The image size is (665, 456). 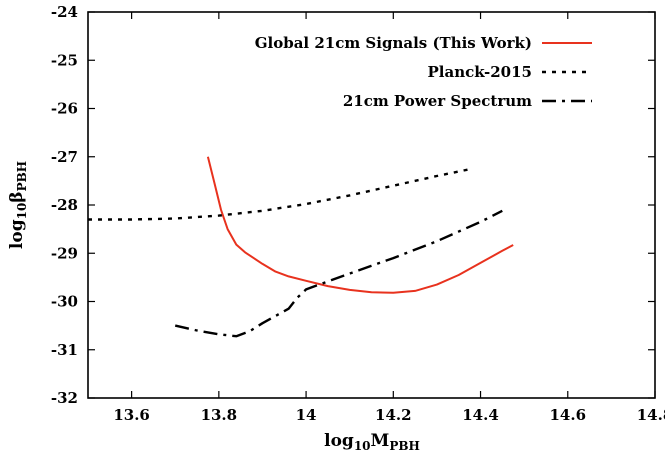 What do you see at coordinates (393, 415) in the screenshot?
I see `x-tick-label: 14.2` at bounding box center [393, 415].